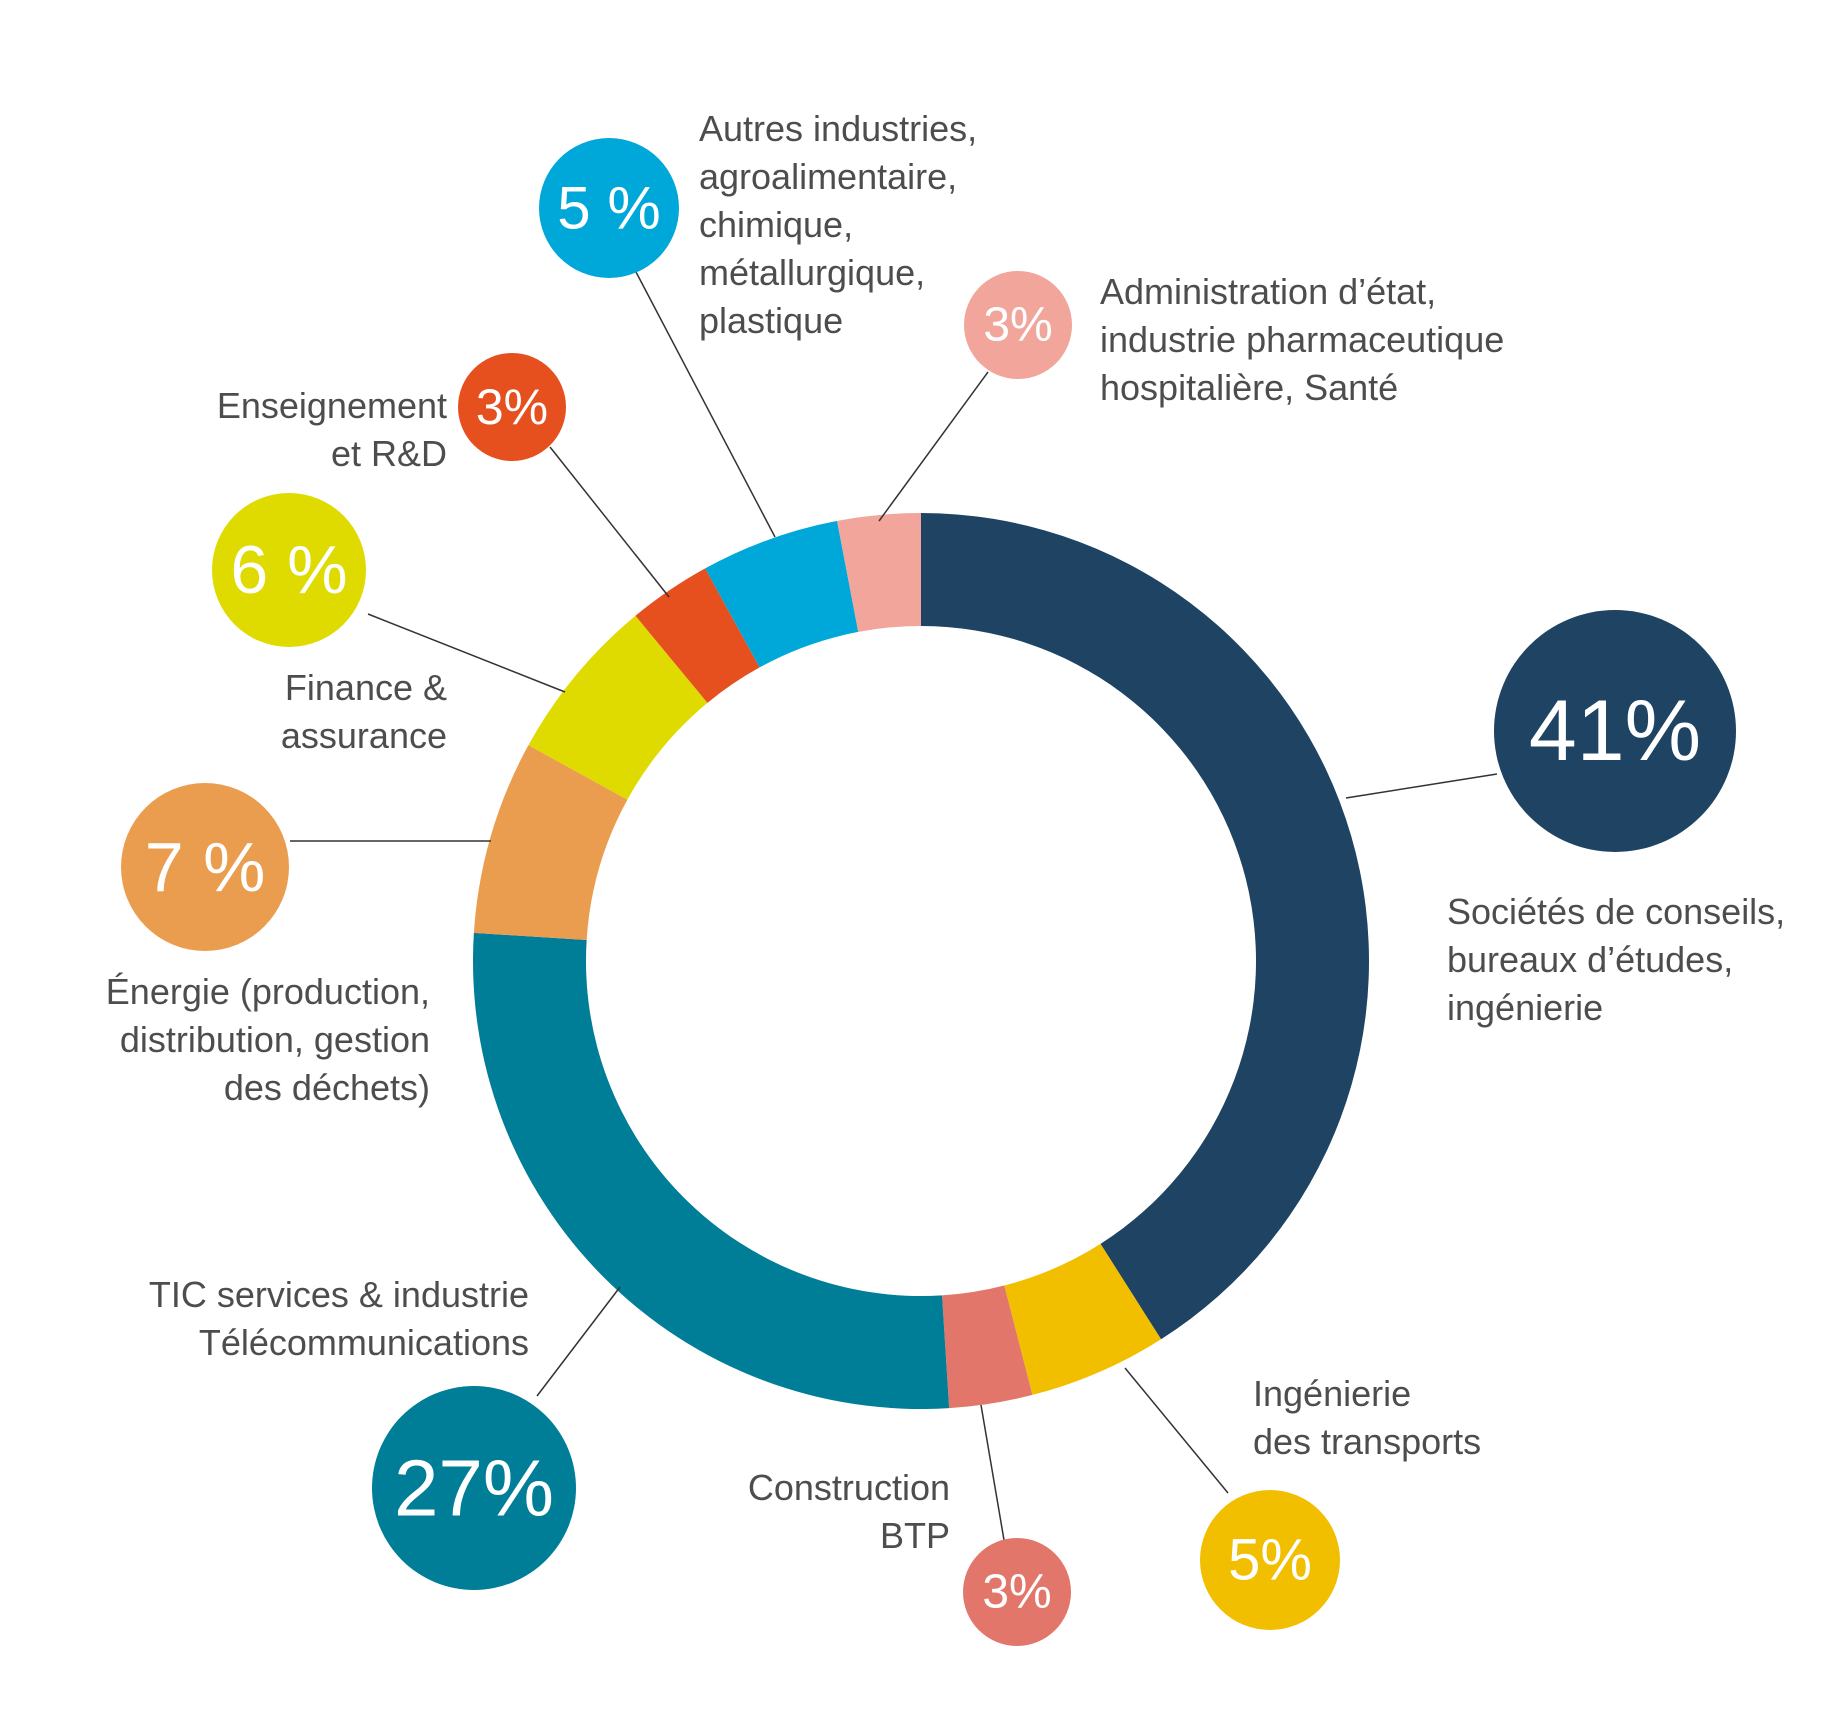  I want to click on category-label-6-line-1: Finance &, so click(366, 687).